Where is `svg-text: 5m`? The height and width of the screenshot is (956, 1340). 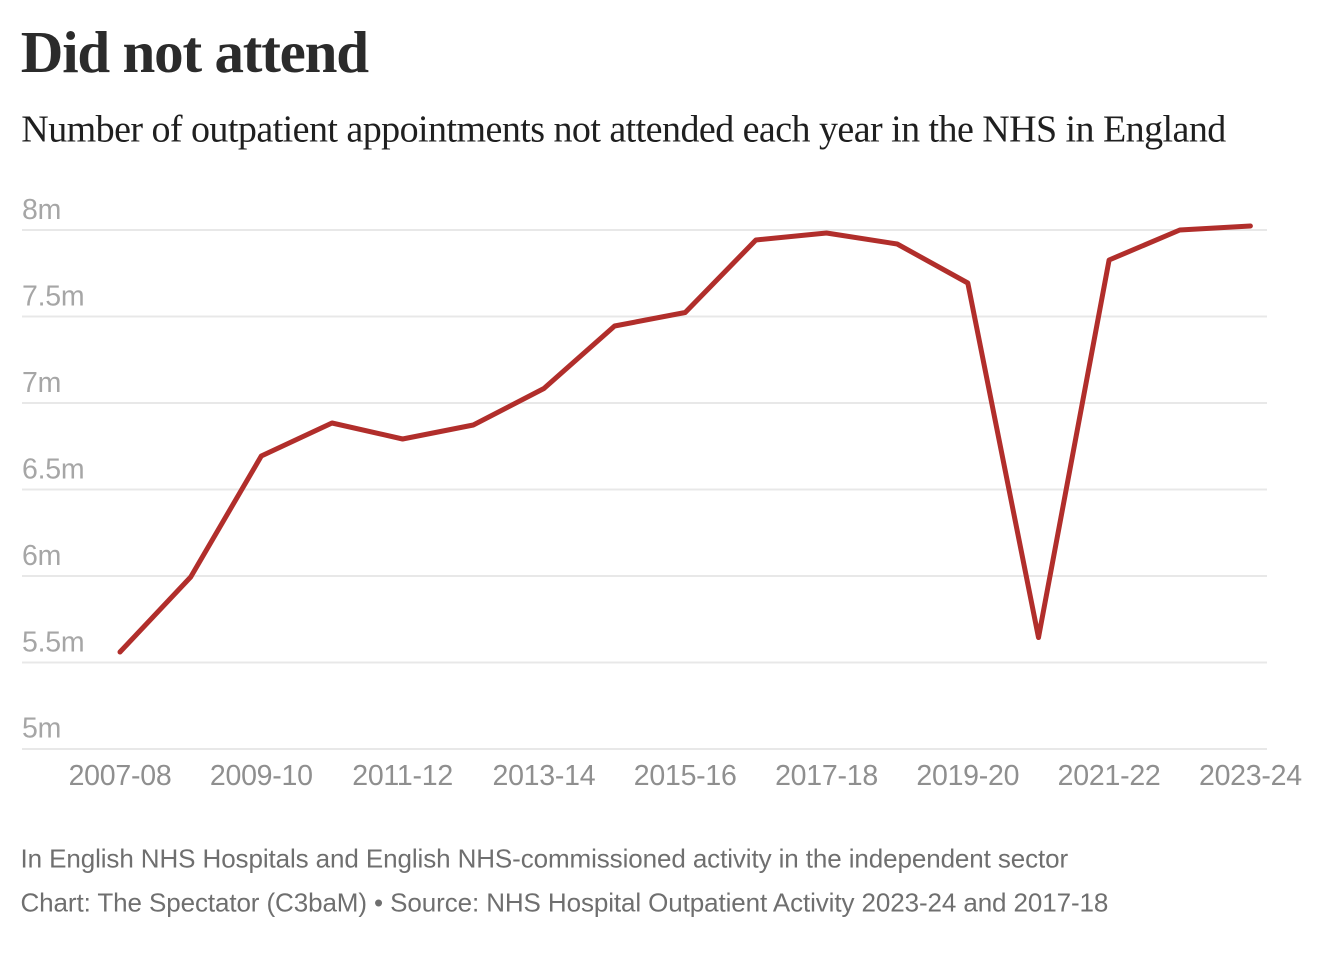 svg-text: 5m is located at coordinates (41, 729).